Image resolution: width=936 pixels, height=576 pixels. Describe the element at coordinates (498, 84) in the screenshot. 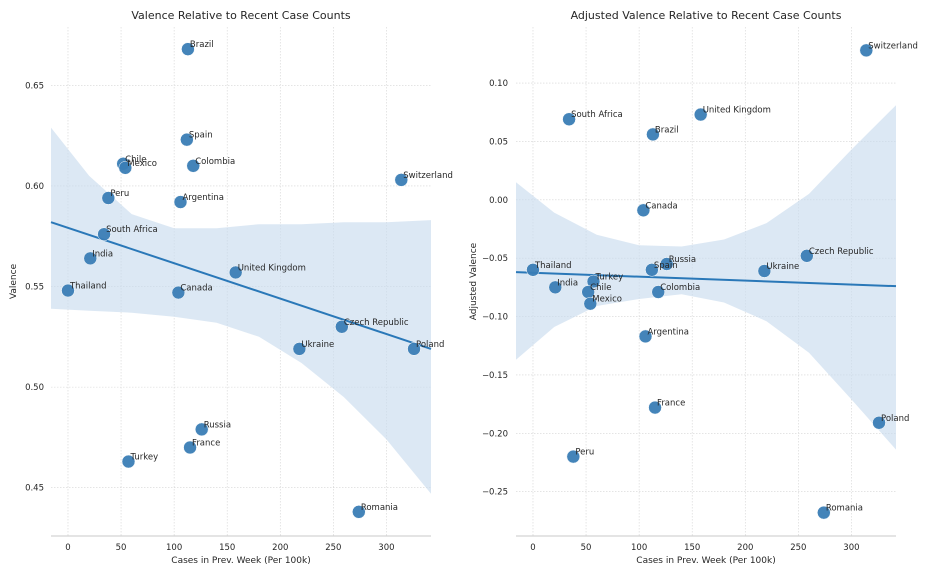

I see `y-tick-label: 0.10` at that location.